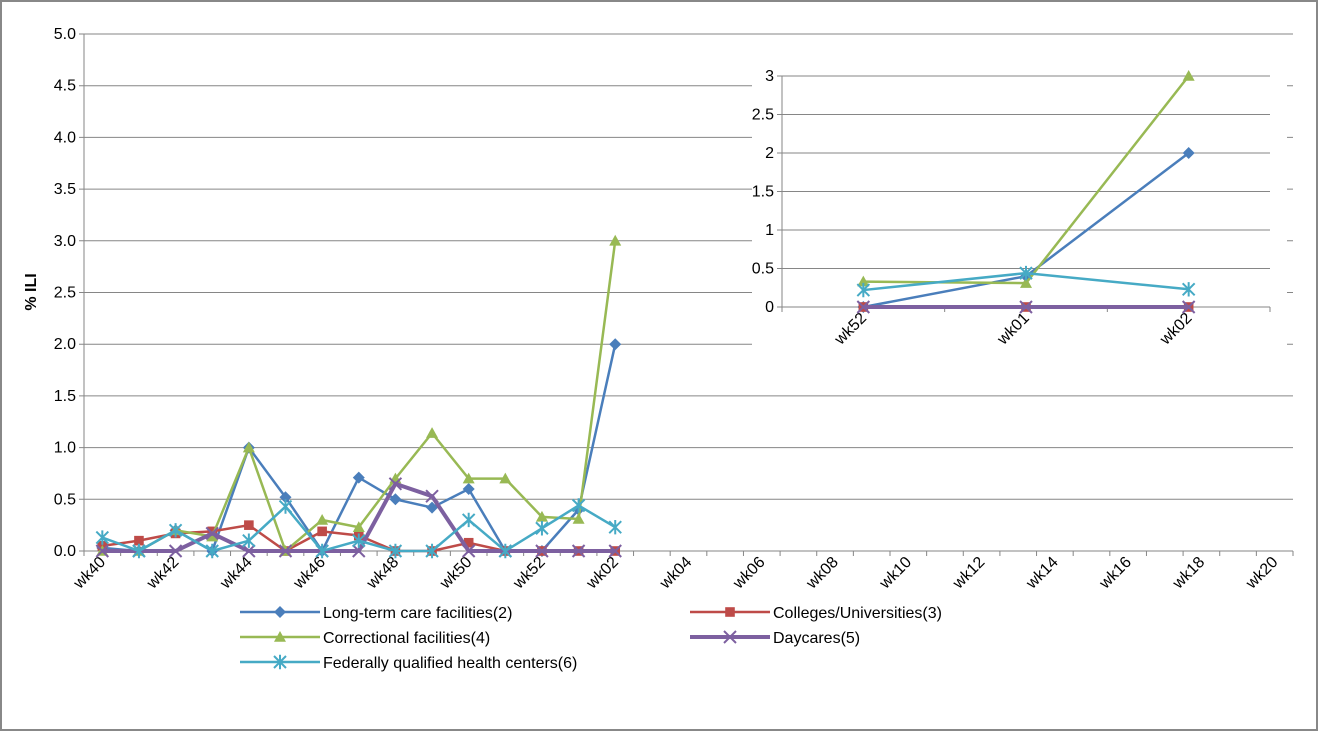 The image size is (1320, 731). I want to click on y-tick-label: 3.0, so click(65, 241).